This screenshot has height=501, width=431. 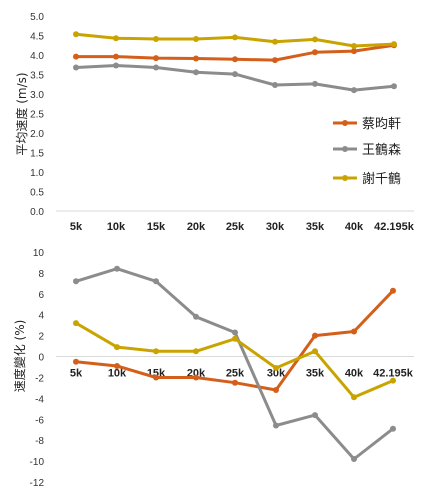 What do you see at coordinates (41, 337) in the screenshot?
I see `y-tick-label: 2` at bounding box center [41, 337].